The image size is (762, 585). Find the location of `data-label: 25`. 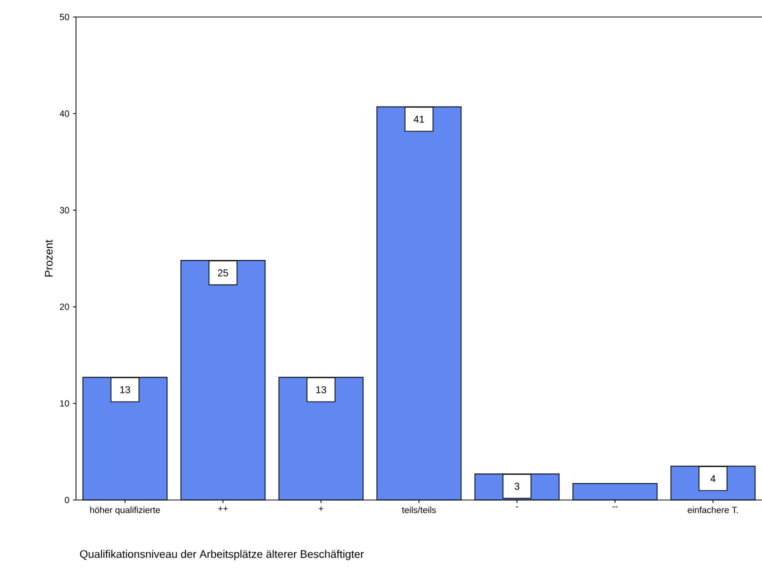

data-label: 25 is located at coordinates (223, 272).